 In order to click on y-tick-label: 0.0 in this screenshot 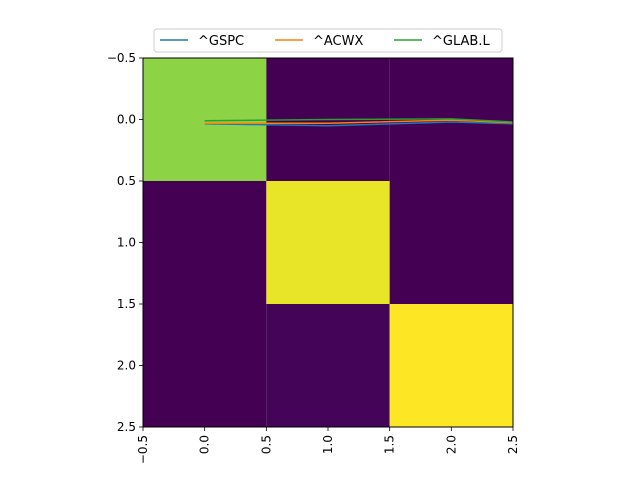, I will do `click(126, 120)`.